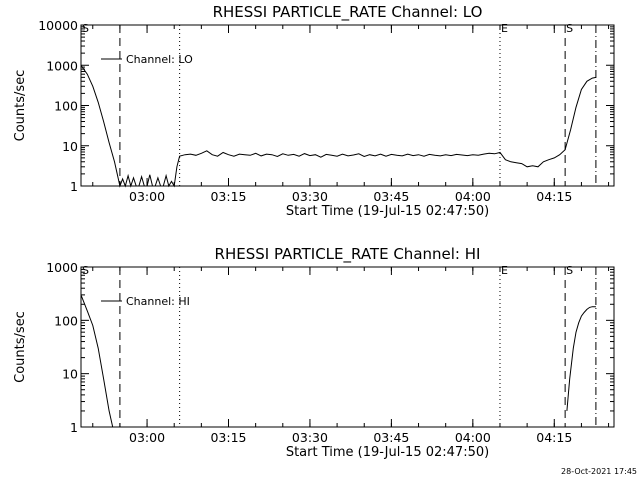 This screenshot has width=640, height=480. What do you see at coordinates (58, 25) in the screenshot?
I see `y-tick-label: 10000` at bounding box center [58, 25].